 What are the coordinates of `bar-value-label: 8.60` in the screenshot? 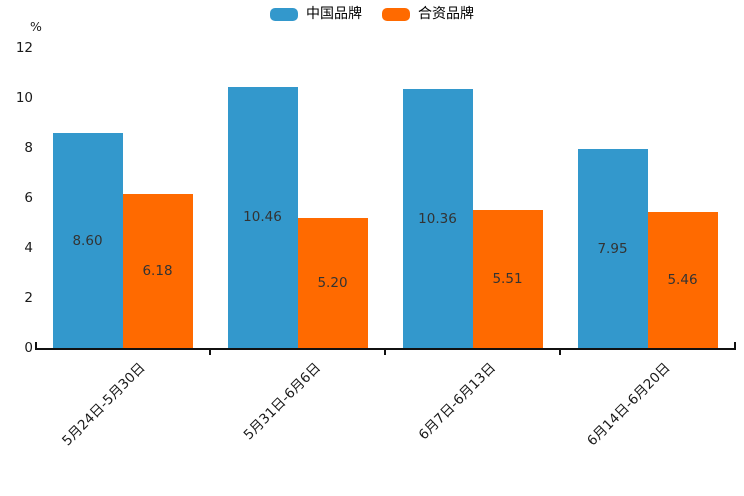 It's located at (87, 240).